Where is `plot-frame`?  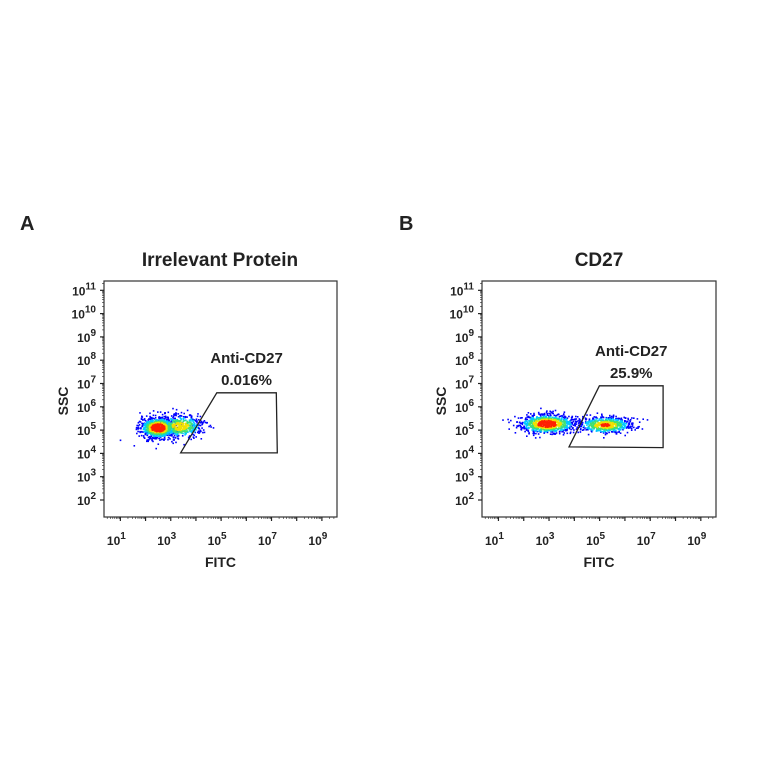 plot-frame is located at coordinates (599, 399).